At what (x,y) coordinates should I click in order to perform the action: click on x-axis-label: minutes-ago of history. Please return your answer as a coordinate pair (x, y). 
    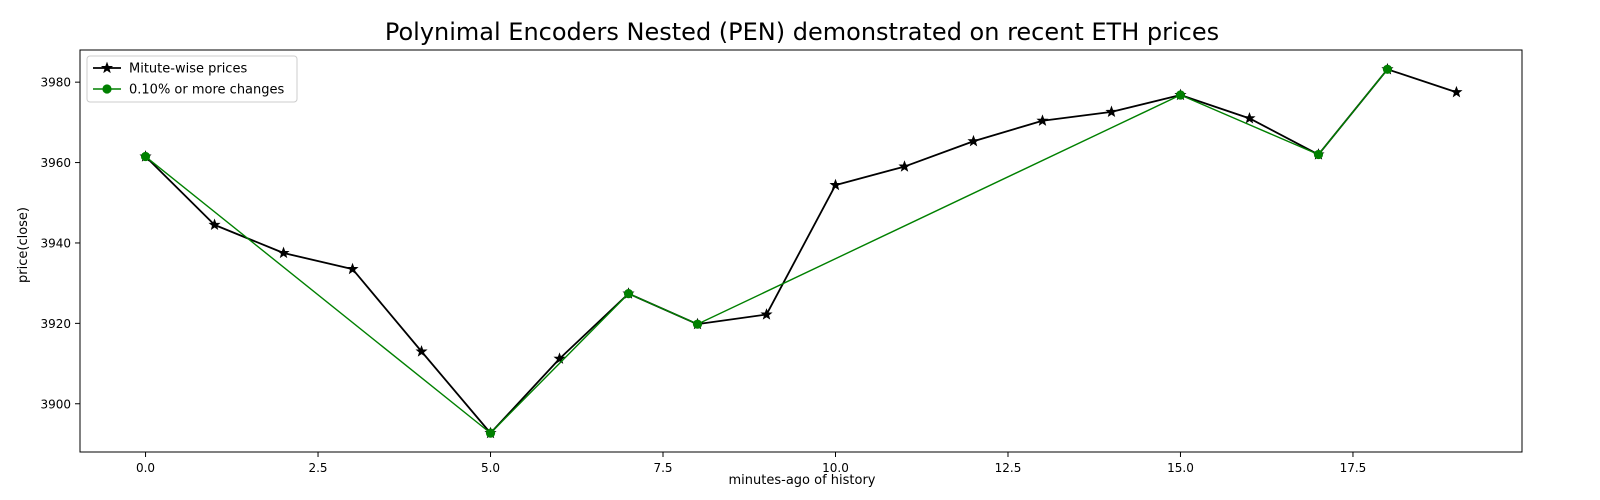
    Looking at the image, I should click on (802, 480).